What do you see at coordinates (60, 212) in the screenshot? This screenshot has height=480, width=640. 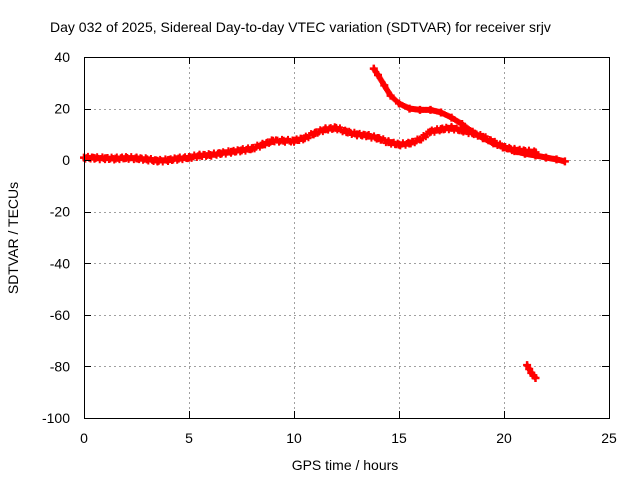 I see `y-tick-label: -20` at bounding box center [60, 212].